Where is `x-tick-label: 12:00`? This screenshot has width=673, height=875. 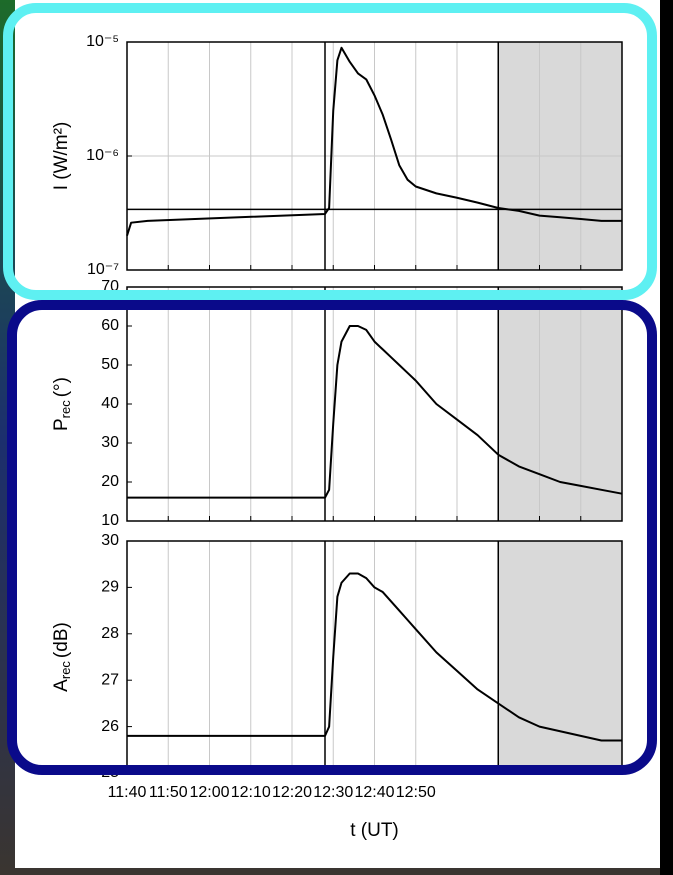 x-tick-label: 12:00 is located at coordinates (209, 792).